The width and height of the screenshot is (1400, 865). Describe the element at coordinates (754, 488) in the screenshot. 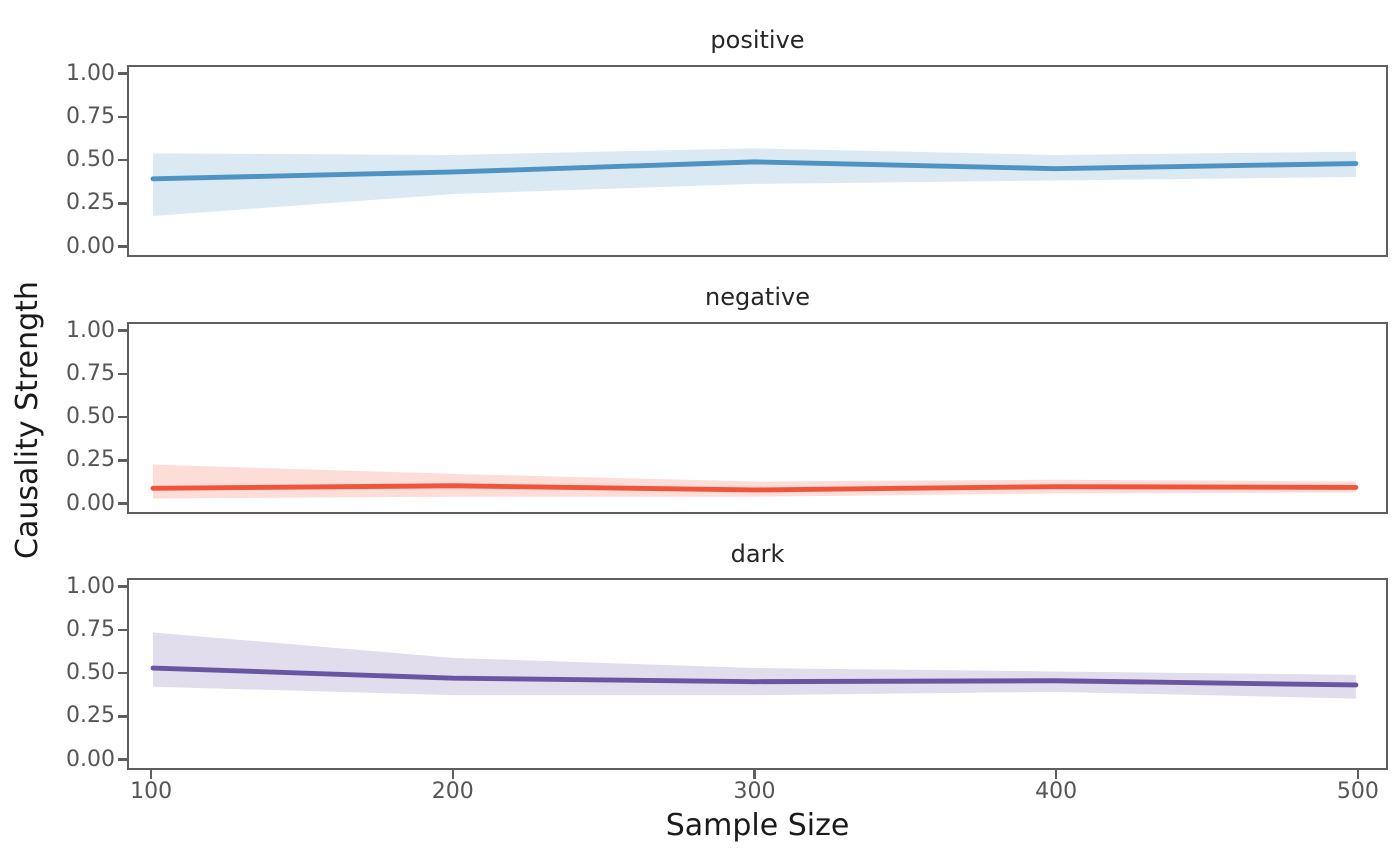

I see `mean-line-negative` at that location.